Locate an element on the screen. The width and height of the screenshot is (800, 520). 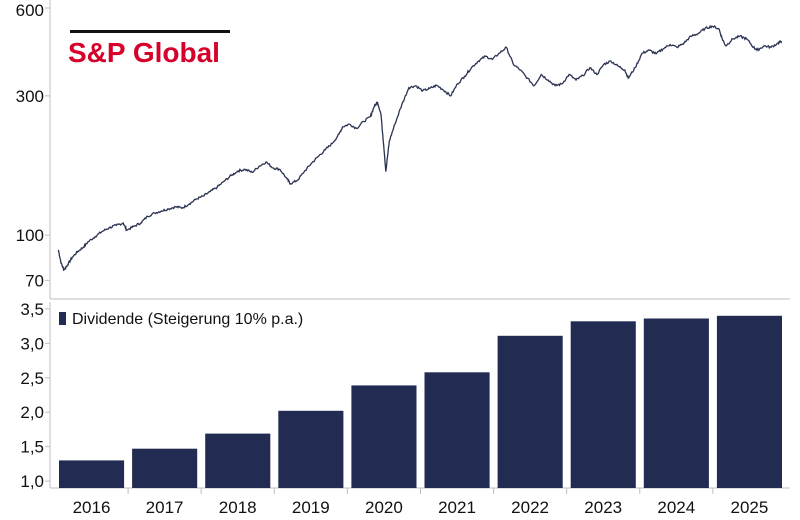
dividend-bar-2016 is located at coordinates (92, 474).